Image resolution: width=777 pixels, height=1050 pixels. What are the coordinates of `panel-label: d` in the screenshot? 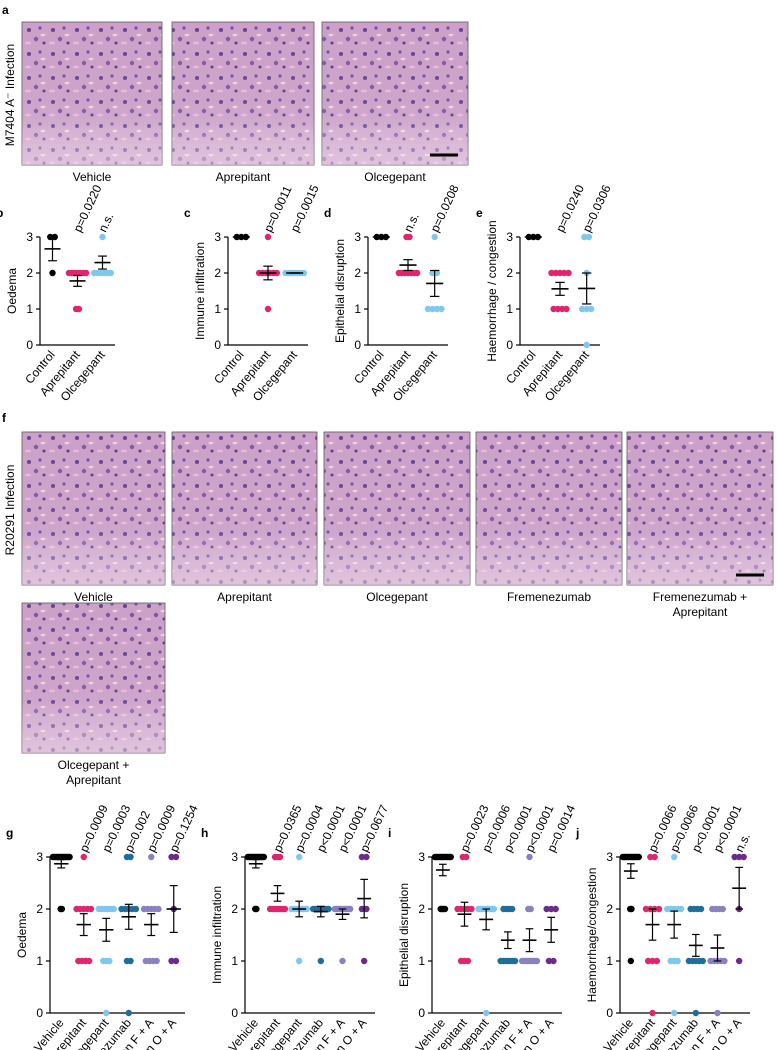 It's located at (327, 213).